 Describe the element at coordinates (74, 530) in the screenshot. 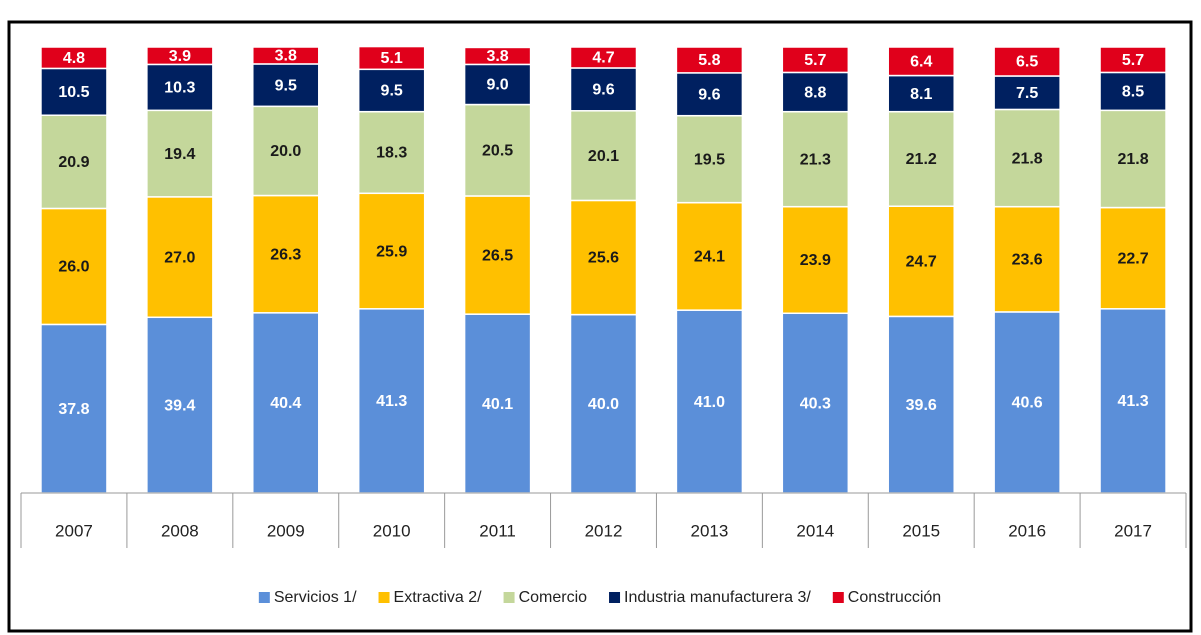

I see `x-tick-label: 2007` at that location.